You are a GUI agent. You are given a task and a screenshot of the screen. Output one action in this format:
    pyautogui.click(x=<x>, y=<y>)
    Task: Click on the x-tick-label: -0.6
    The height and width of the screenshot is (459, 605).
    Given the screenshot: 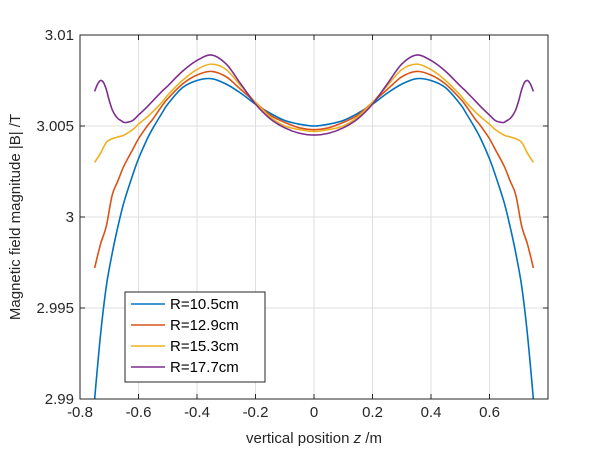 What is the action you would take?
    pyautogui.click(x=139, y=412)
    